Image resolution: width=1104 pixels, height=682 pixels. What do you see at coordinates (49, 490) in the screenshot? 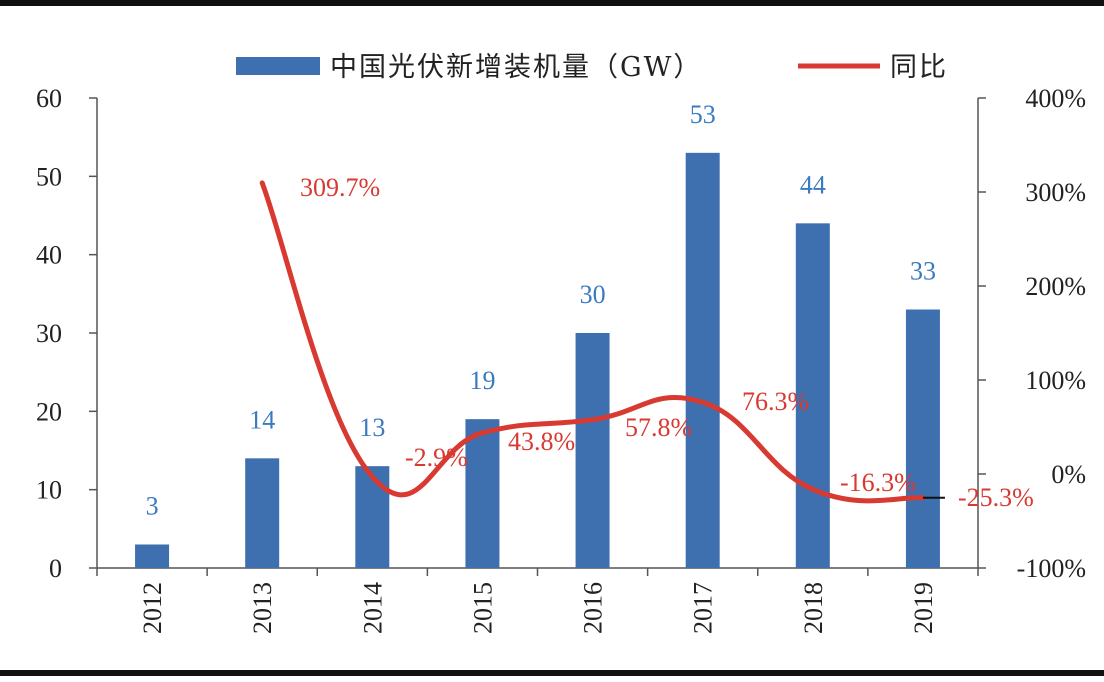
I see `left-tick-label: 10` at bounding box center [49, 490].